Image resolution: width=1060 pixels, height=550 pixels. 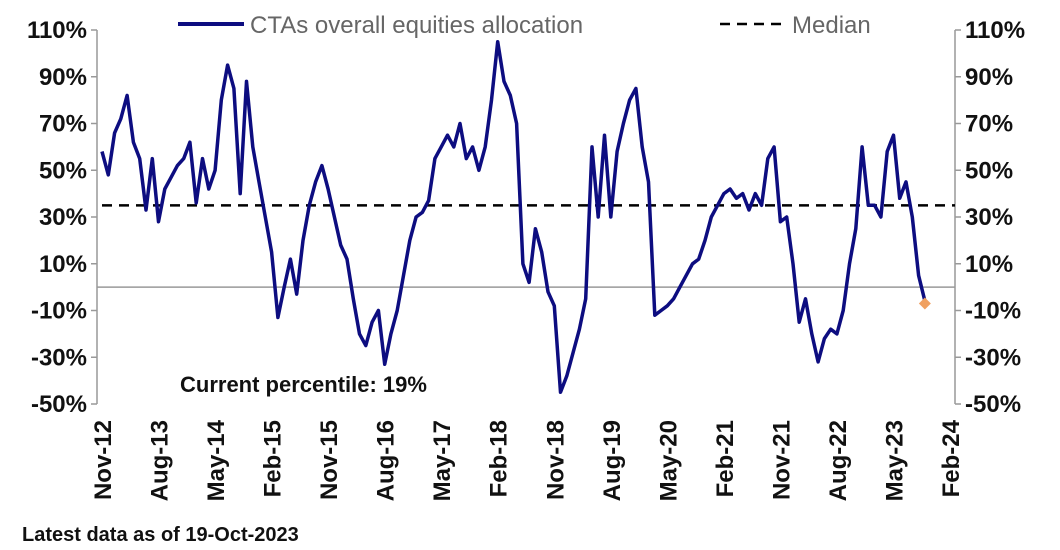 I want to click on y-tick-label-left: 50%, so click(x=63, y=170).